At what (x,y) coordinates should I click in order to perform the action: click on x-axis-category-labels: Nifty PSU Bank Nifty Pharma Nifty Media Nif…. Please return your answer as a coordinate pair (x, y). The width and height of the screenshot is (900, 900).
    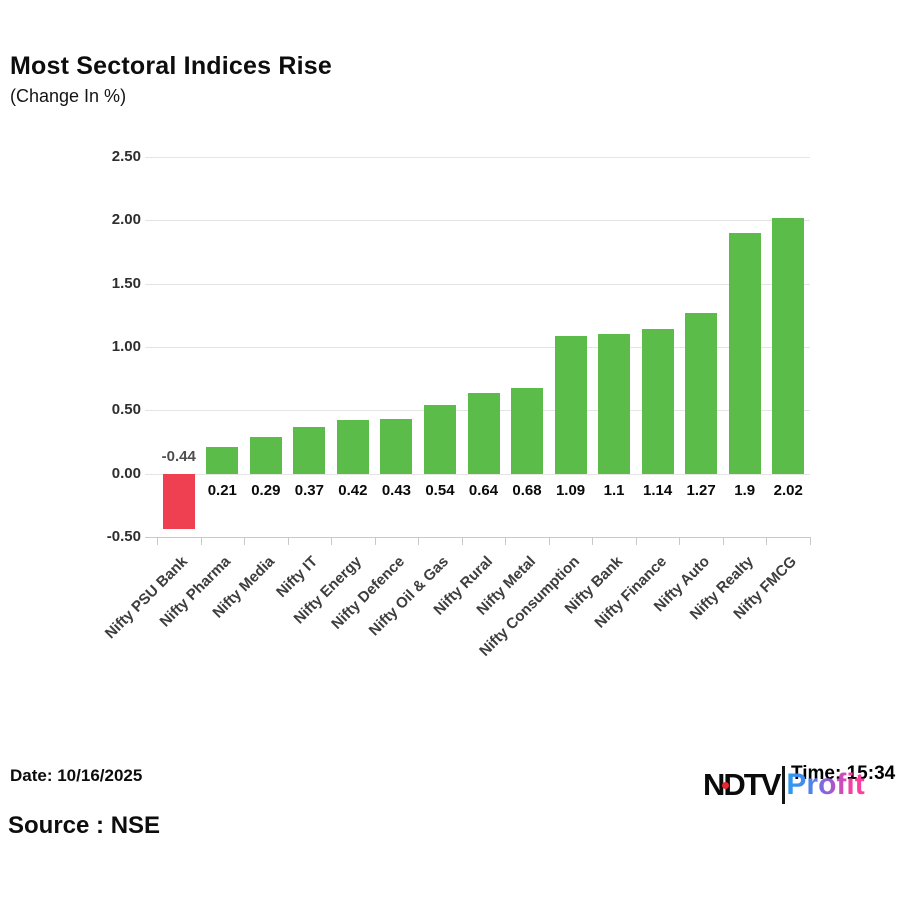
    Looking at the image, I should click on (456, 610).